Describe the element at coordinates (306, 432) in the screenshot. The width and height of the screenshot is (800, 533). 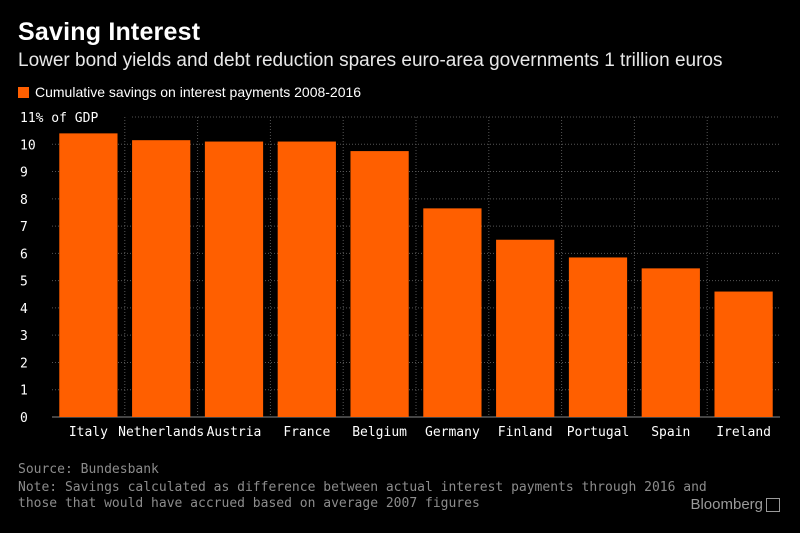
I see `x-tick-label: France` at that location.